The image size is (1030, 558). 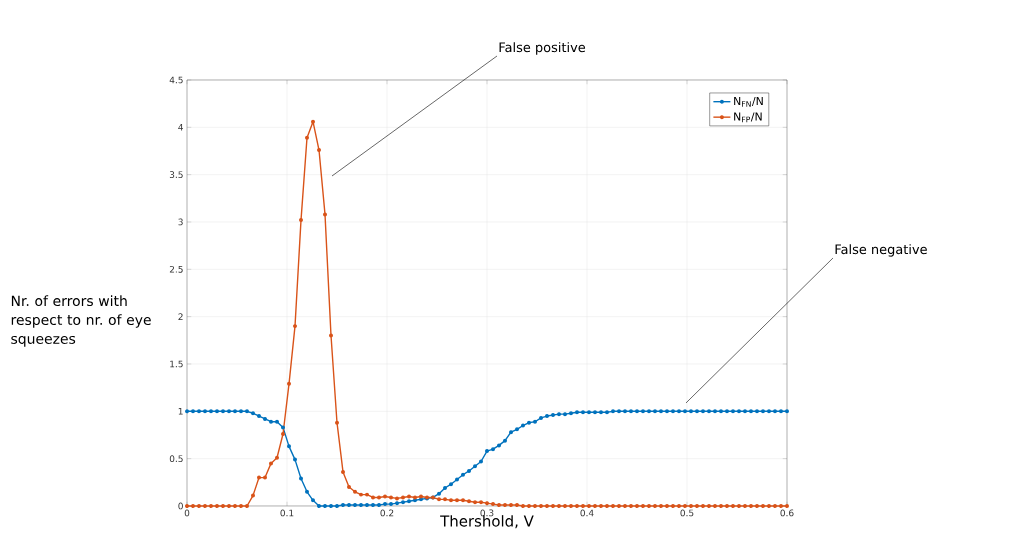 I want to click on y-tick-label: 4.5, so click(x=176, y=80).